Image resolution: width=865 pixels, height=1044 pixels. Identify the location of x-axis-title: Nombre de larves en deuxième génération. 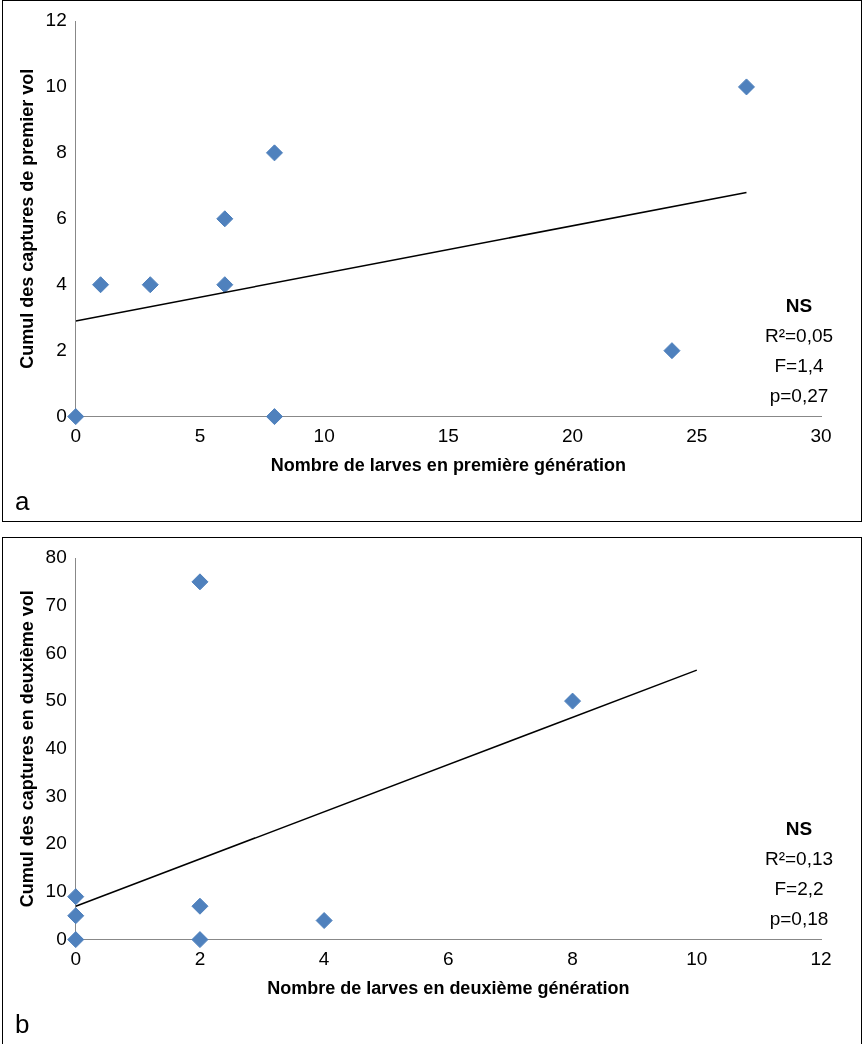
(448, 988).